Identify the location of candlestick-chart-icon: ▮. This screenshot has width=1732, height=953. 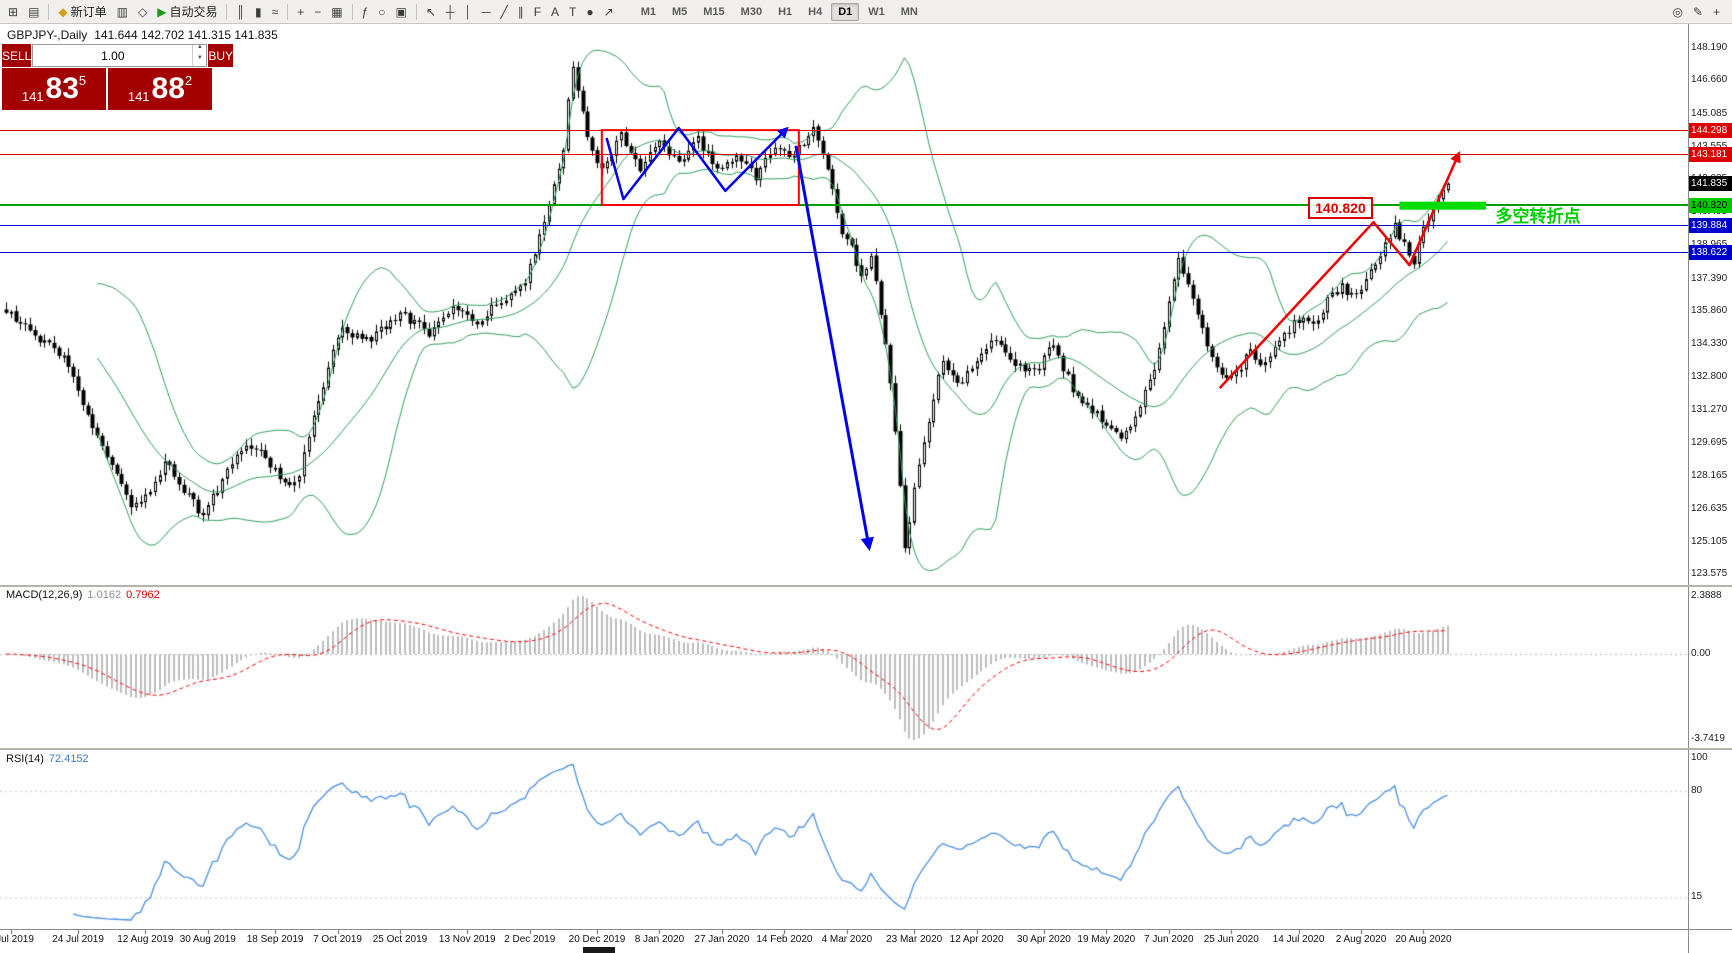
(258, 11).